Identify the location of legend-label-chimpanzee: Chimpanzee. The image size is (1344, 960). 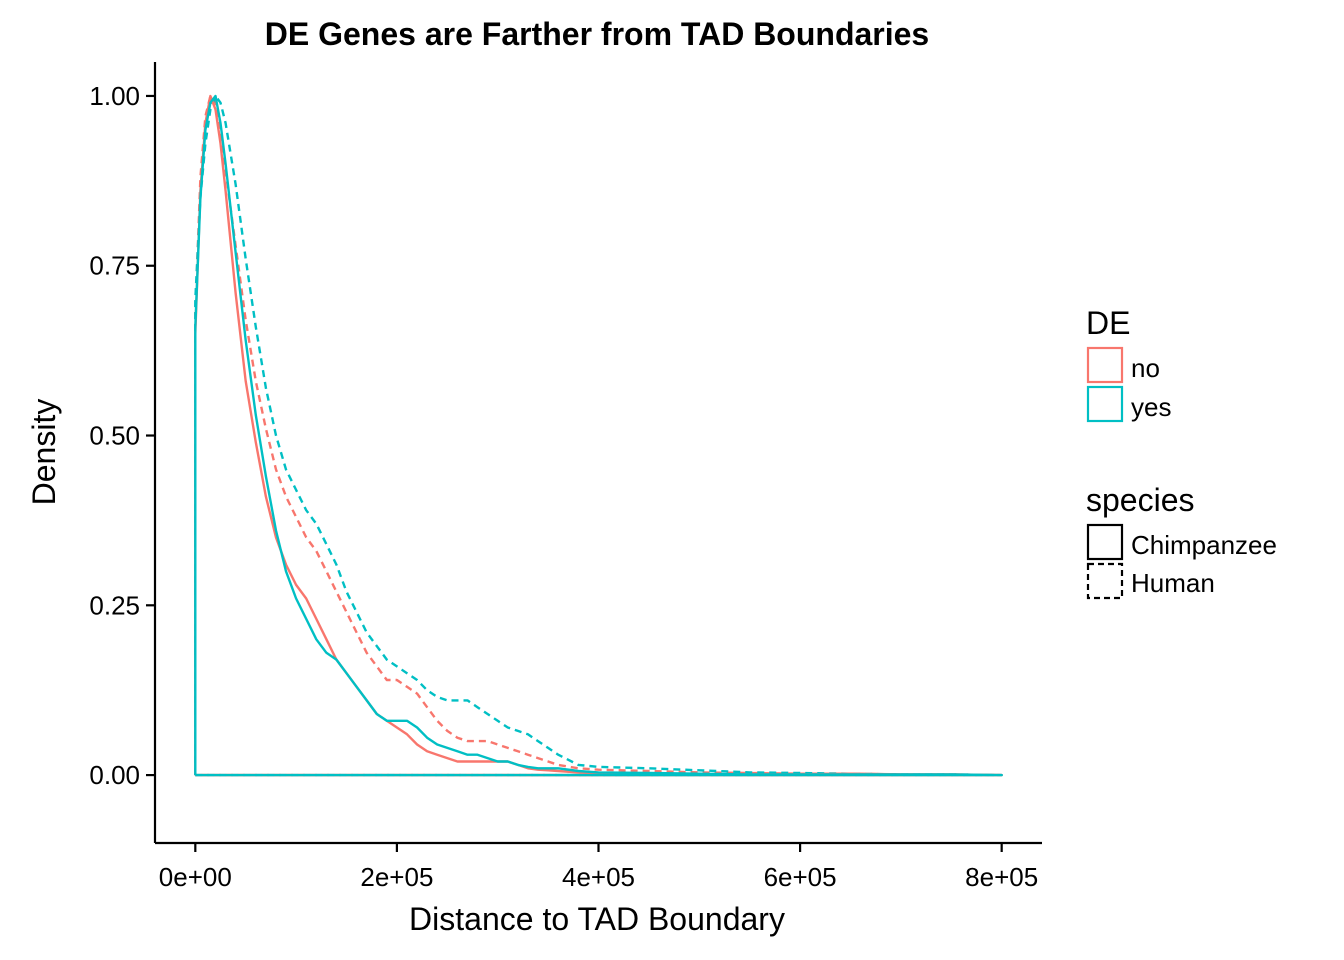
(1204, 545).